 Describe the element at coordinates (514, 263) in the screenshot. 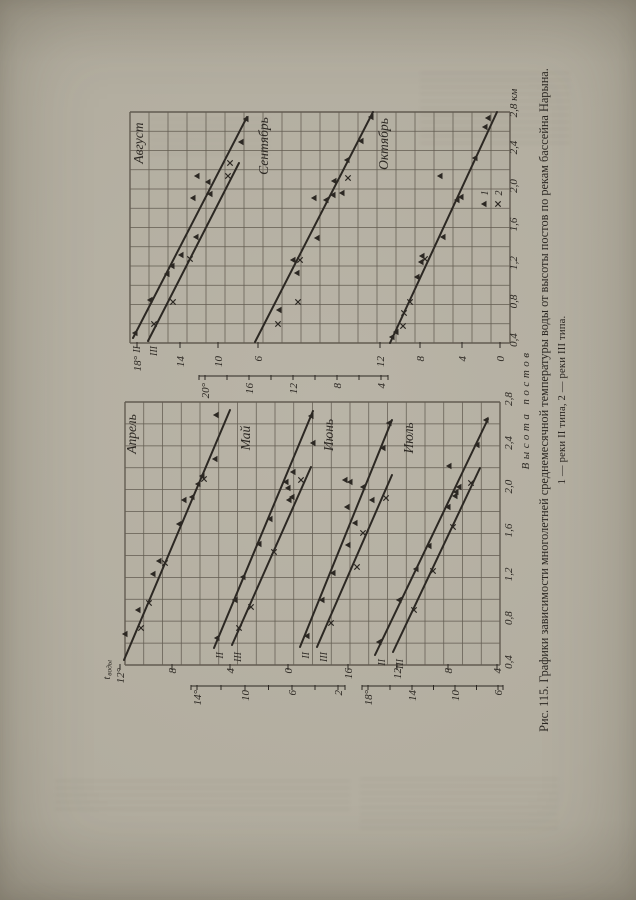

I see `x-tick-label: 1,2` at that location.